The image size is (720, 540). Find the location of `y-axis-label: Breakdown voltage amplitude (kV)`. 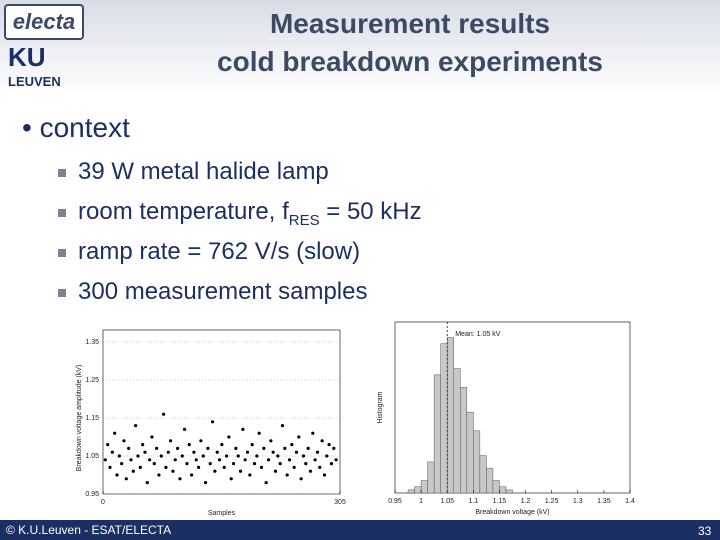

y-axis-label: Breakdown voltage amplitude (kV) is located at coordinates (79, 418).